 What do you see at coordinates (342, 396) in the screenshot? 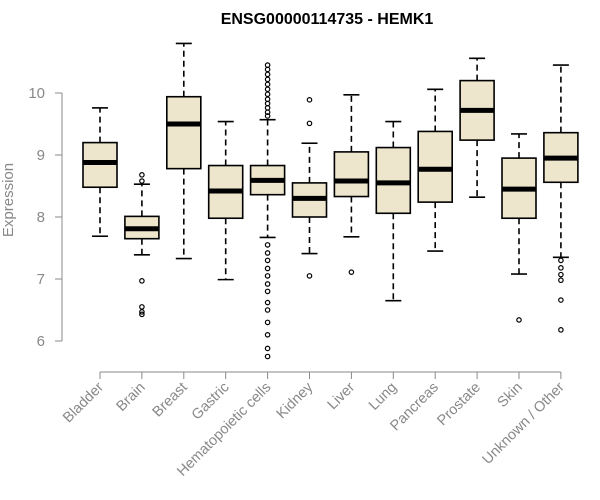
I see `x-tick-label: Liver` at bounding box center [342, 396].